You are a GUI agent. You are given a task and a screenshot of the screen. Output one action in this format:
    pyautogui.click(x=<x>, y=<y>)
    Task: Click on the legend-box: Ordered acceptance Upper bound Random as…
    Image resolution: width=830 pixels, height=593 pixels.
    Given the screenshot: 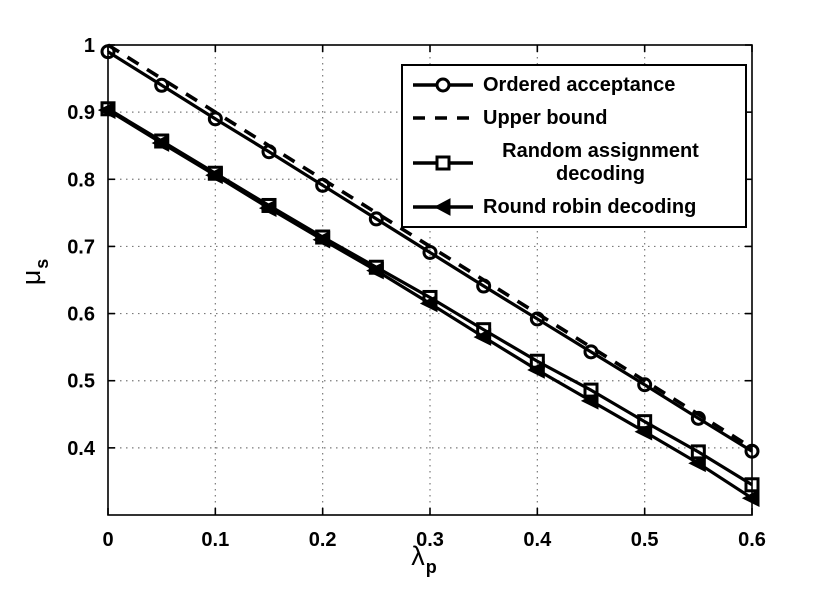 What is the action you would take?
    pyautogui.click(x=574, y=146)
    